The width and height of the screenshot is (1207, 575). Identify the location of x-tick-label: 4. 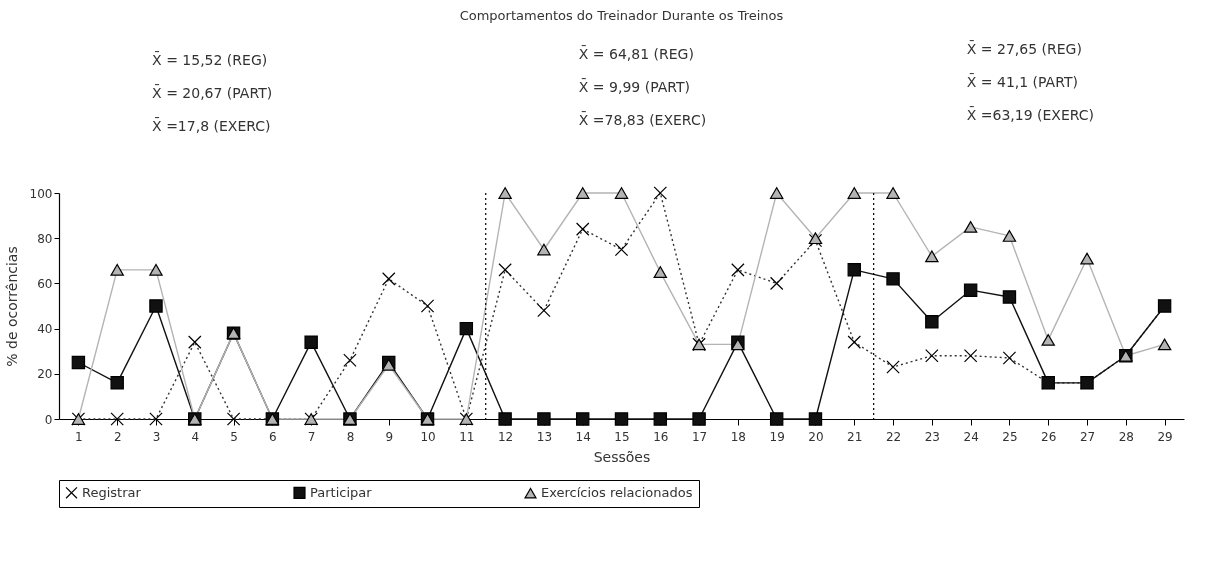
(195, 436).